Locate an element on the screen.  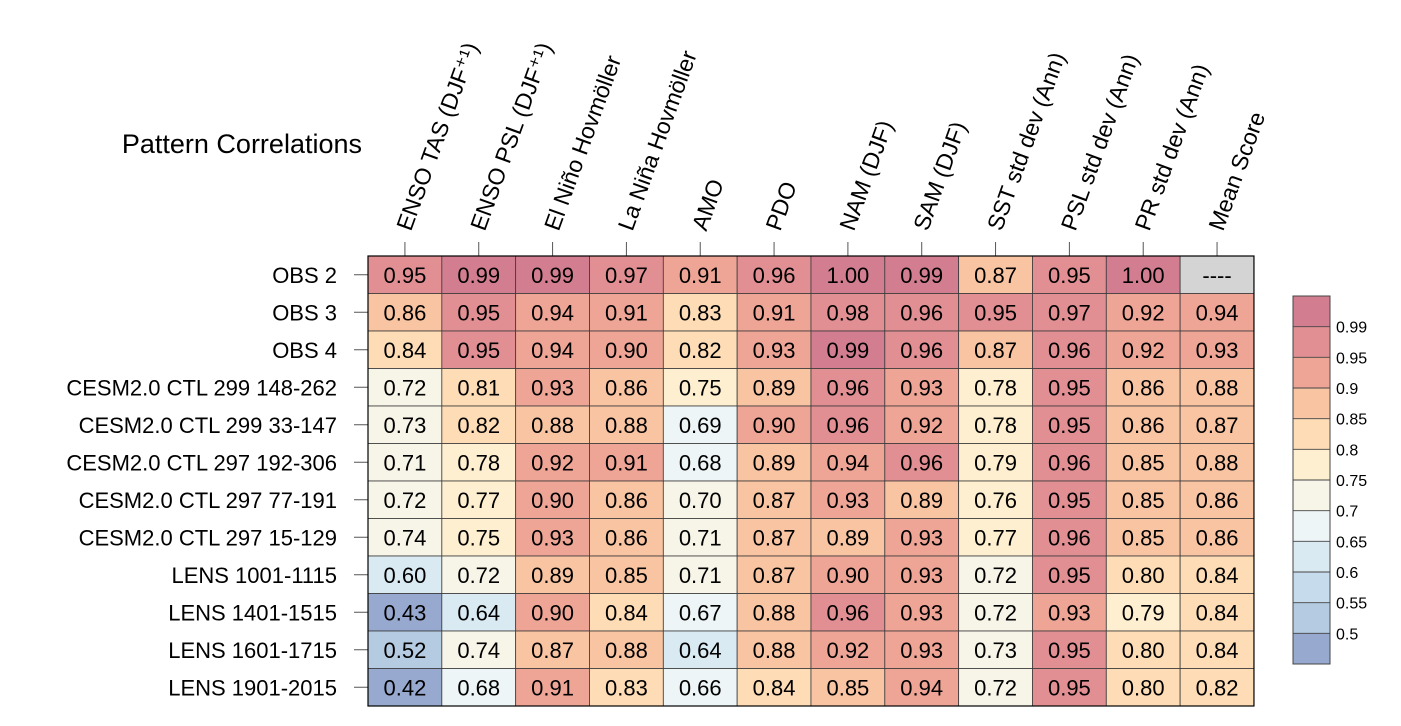
row-label: LENS 1401-1515 is located at coordinates (252, 612).